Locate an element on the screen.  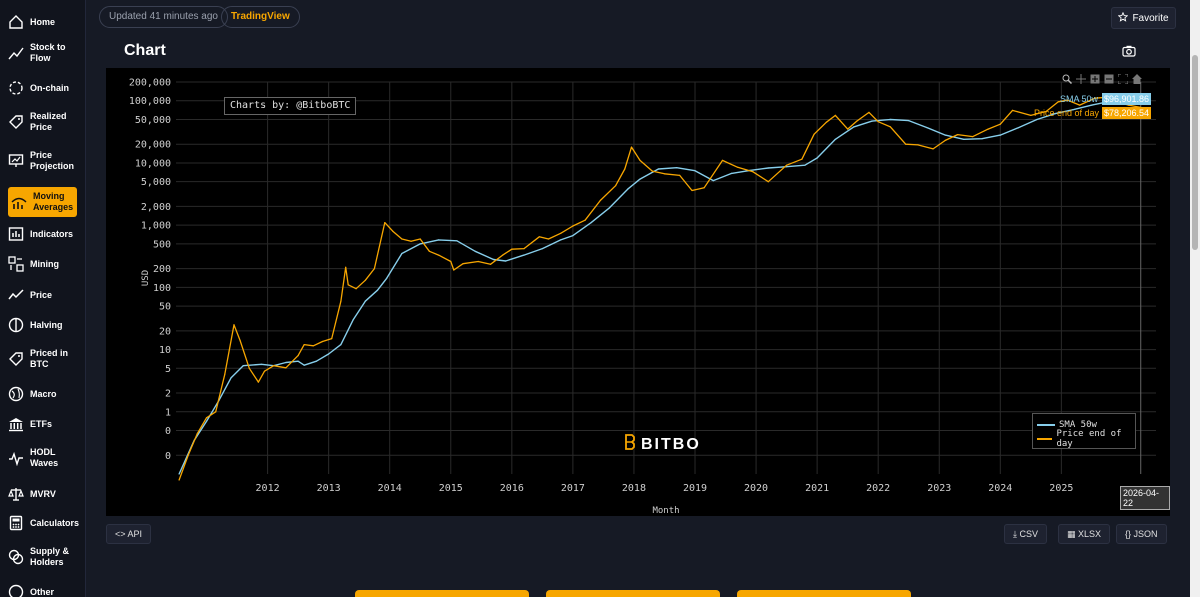
y-tick-label: 0 is located at coordinates (168, 431).